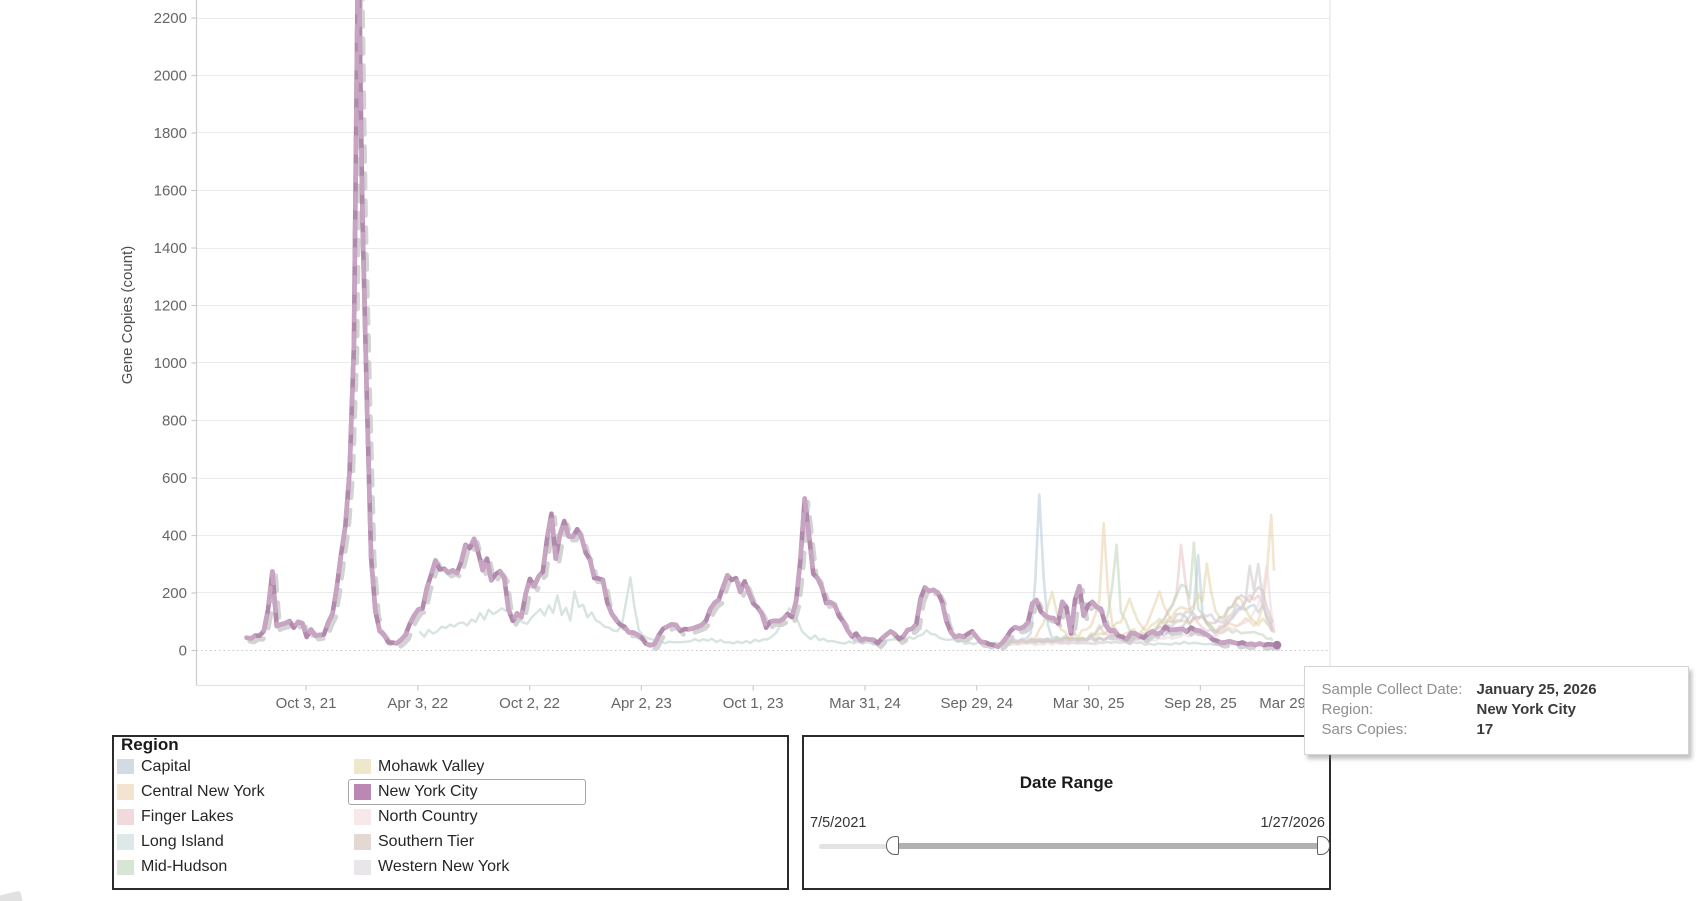 The height and width of the screenshot is (901, 1698). I want to click on svg-text: Gene Copies (count), so click(127, 315).